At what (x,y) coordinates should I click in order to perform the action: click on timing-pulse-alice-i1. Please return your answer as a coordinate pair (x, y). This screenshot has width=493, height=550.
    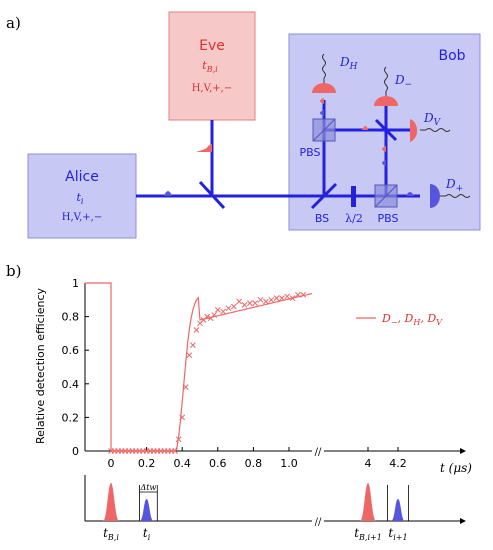
    Looking at the image, I should click on (398, 510).